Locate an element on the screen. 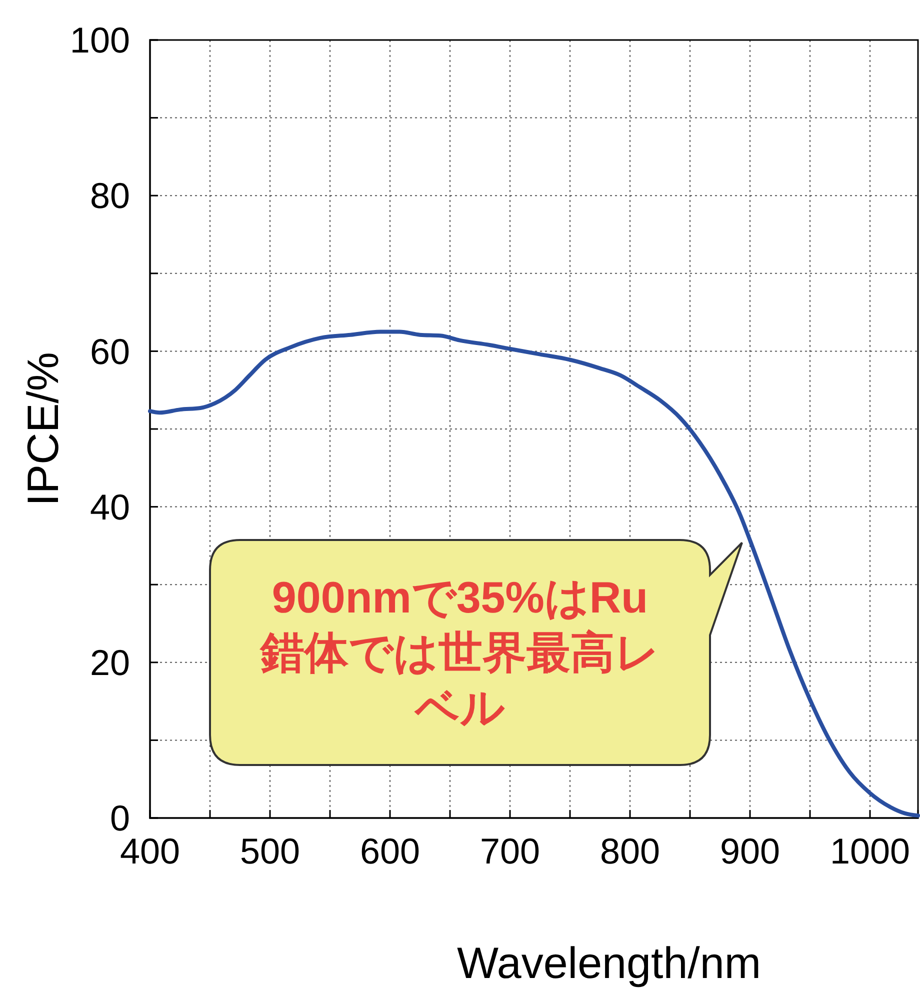  x-tick-label: 900 is located at coordinates (750, 851).